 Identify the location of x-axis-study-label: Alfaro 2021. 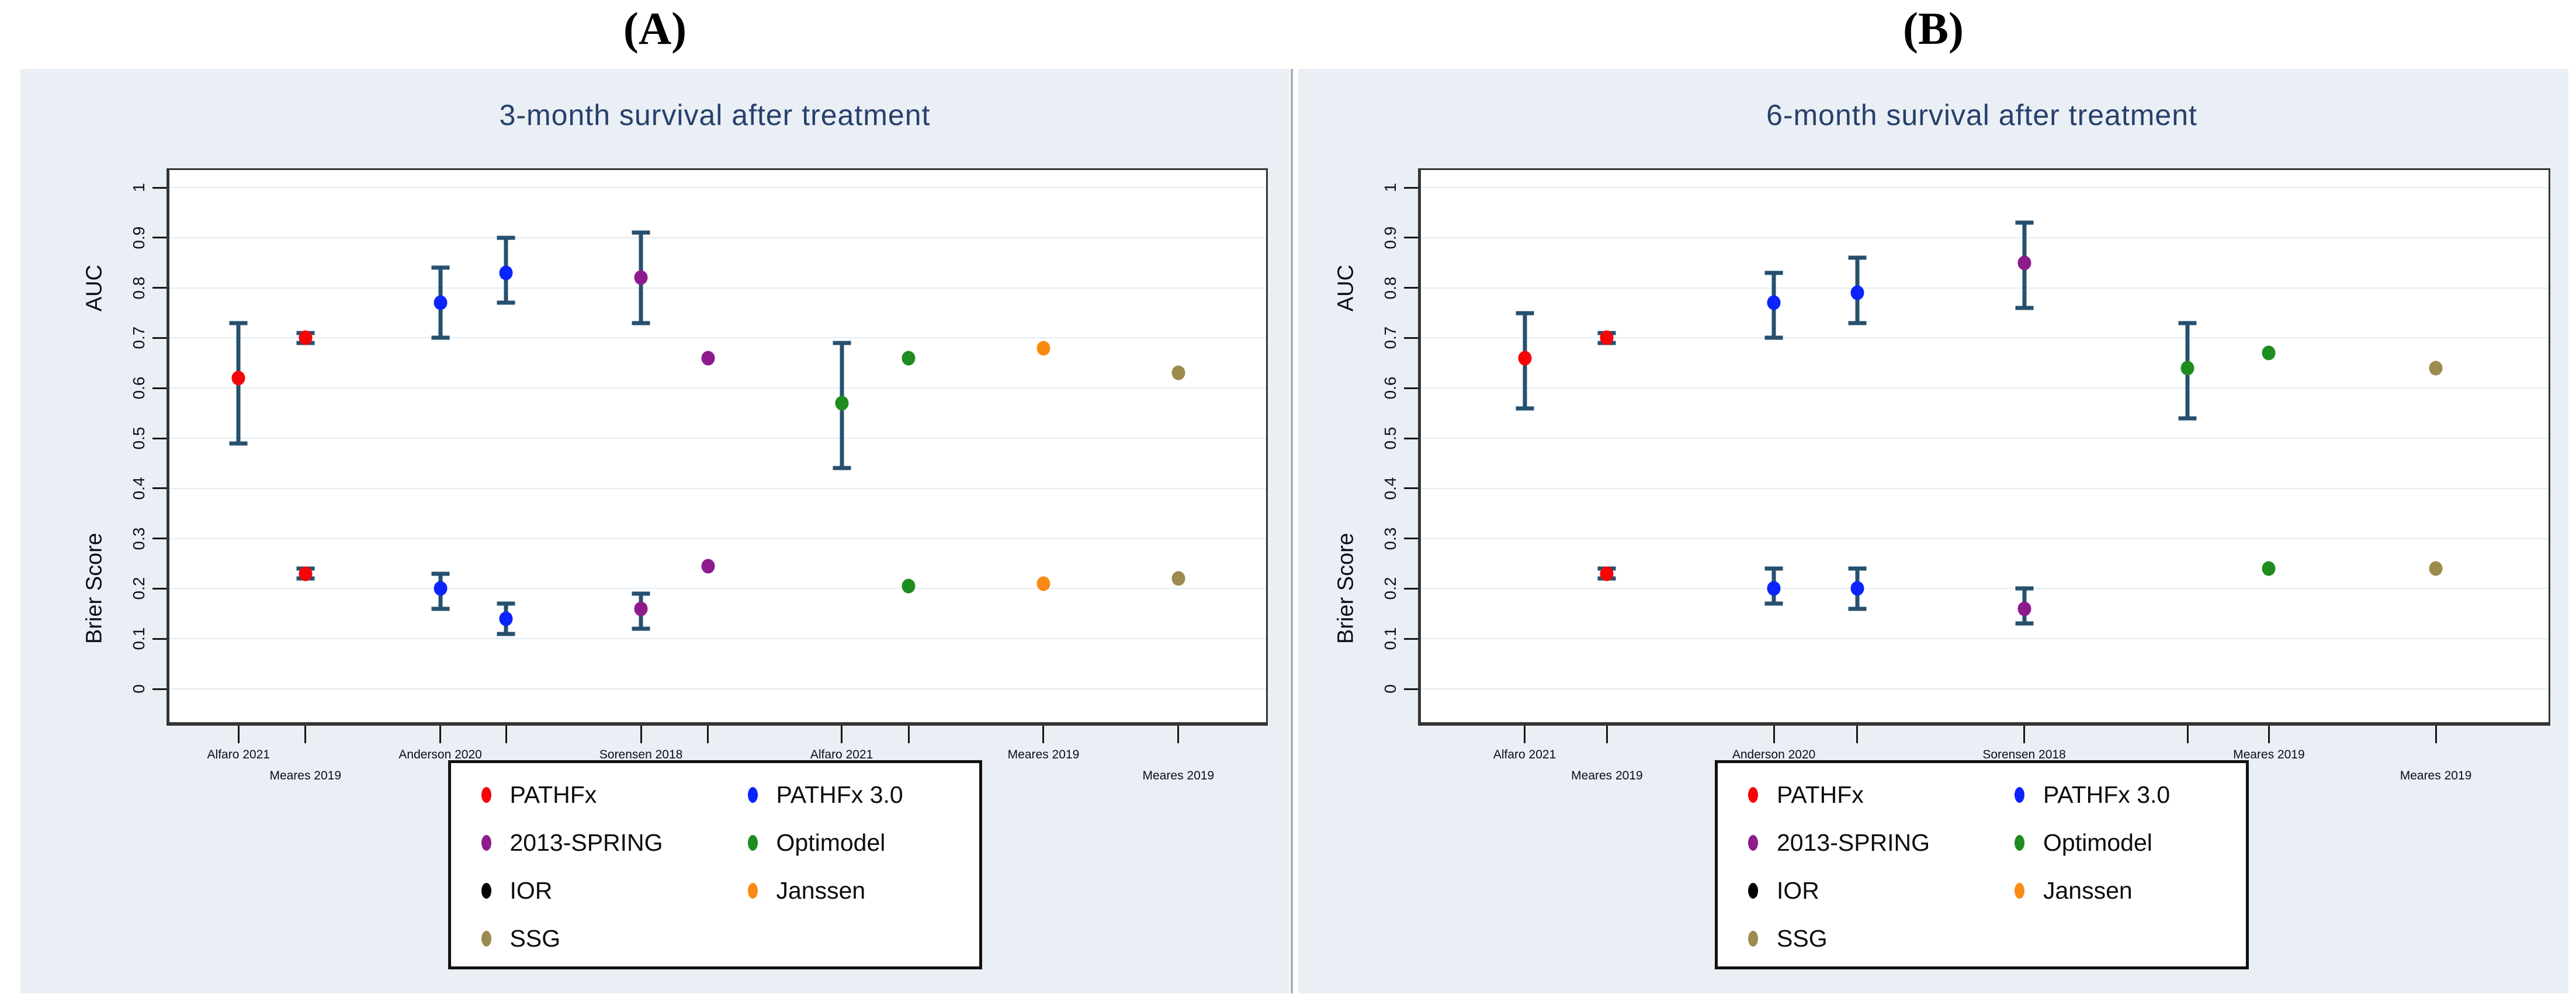
(841, 755).